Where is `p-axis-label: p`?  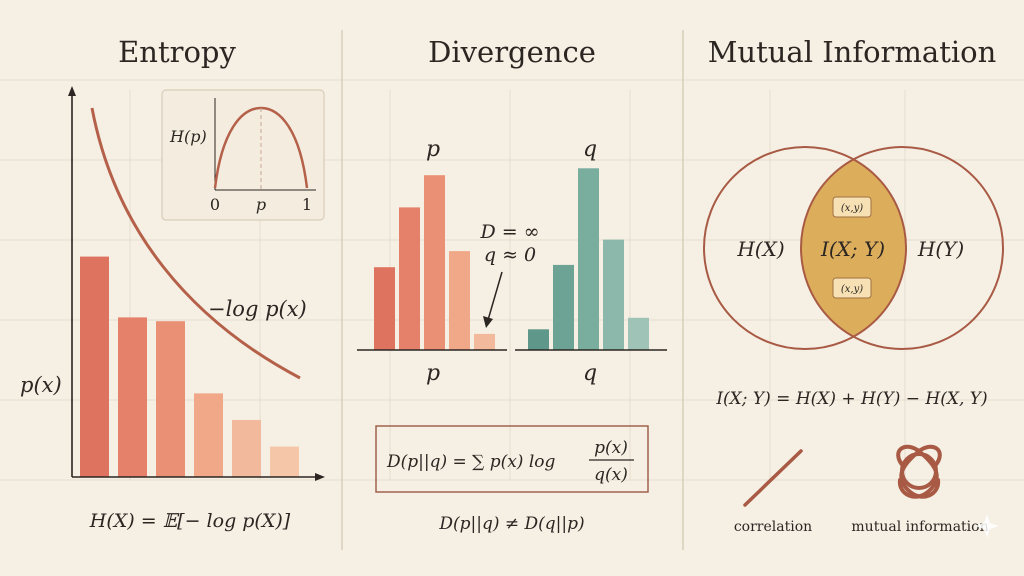 p-axis-label: p is located at coordinates (433, 373).